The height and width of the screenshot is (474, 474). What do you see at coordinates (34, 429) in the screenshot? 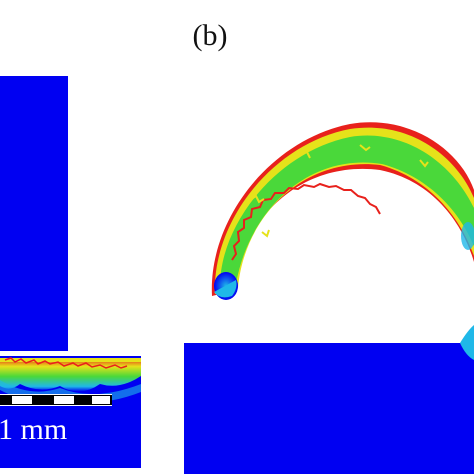
I see `scale-bar-label: 1 mm` at bounding box center [34, 429].